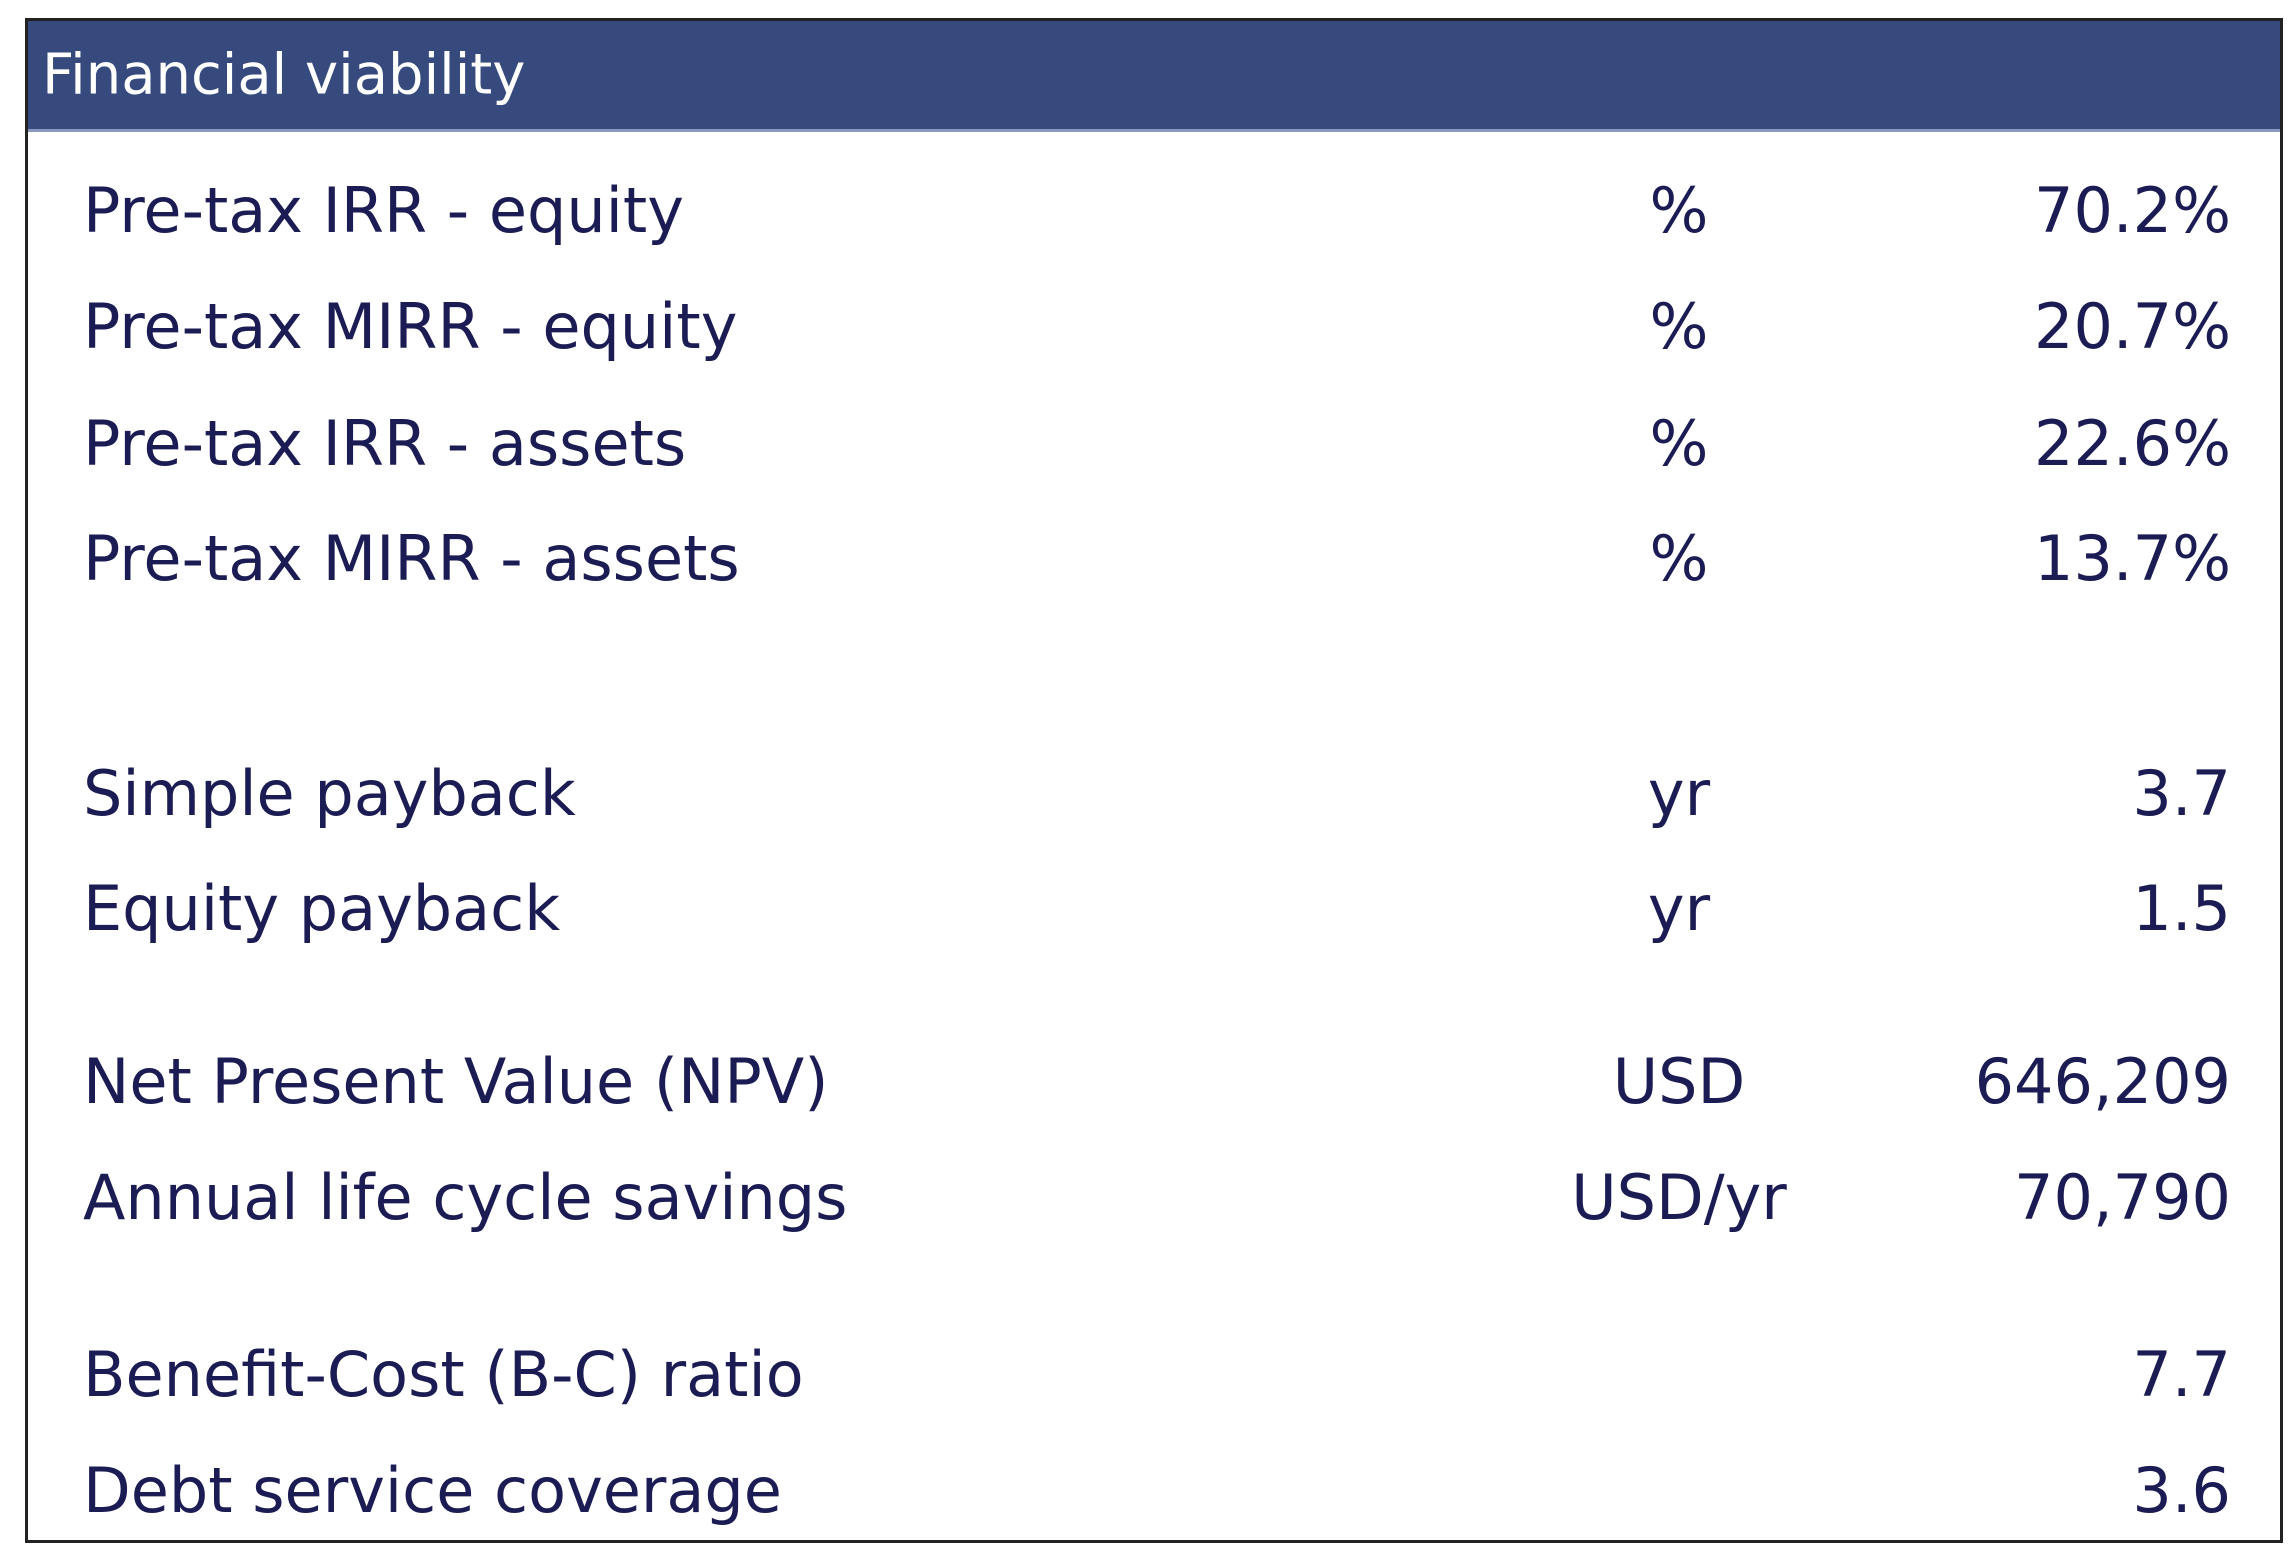 The height and width of the screenshot is (1565, 2296). Describe the element at coordinates (465, 1197) in the screenshot. I see `row-label: Annual life cycle savings` at that location.